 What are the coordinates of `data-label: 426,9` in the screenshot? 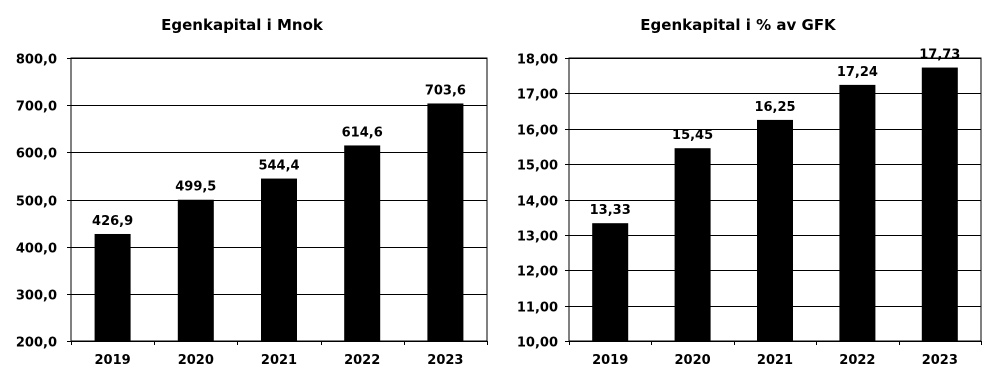 It's located at (112, 221).